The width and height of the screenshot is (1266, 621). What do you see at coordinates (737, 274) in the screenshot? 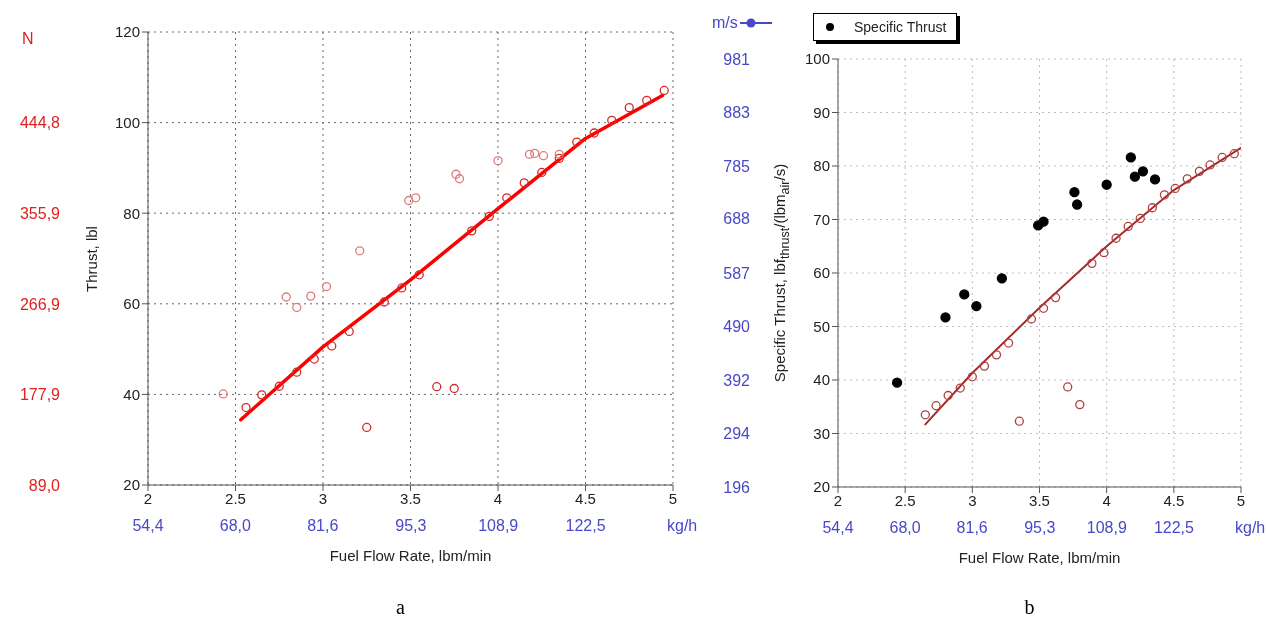
I see `y2-tick-label: 587` at bounding box center [737, 274].